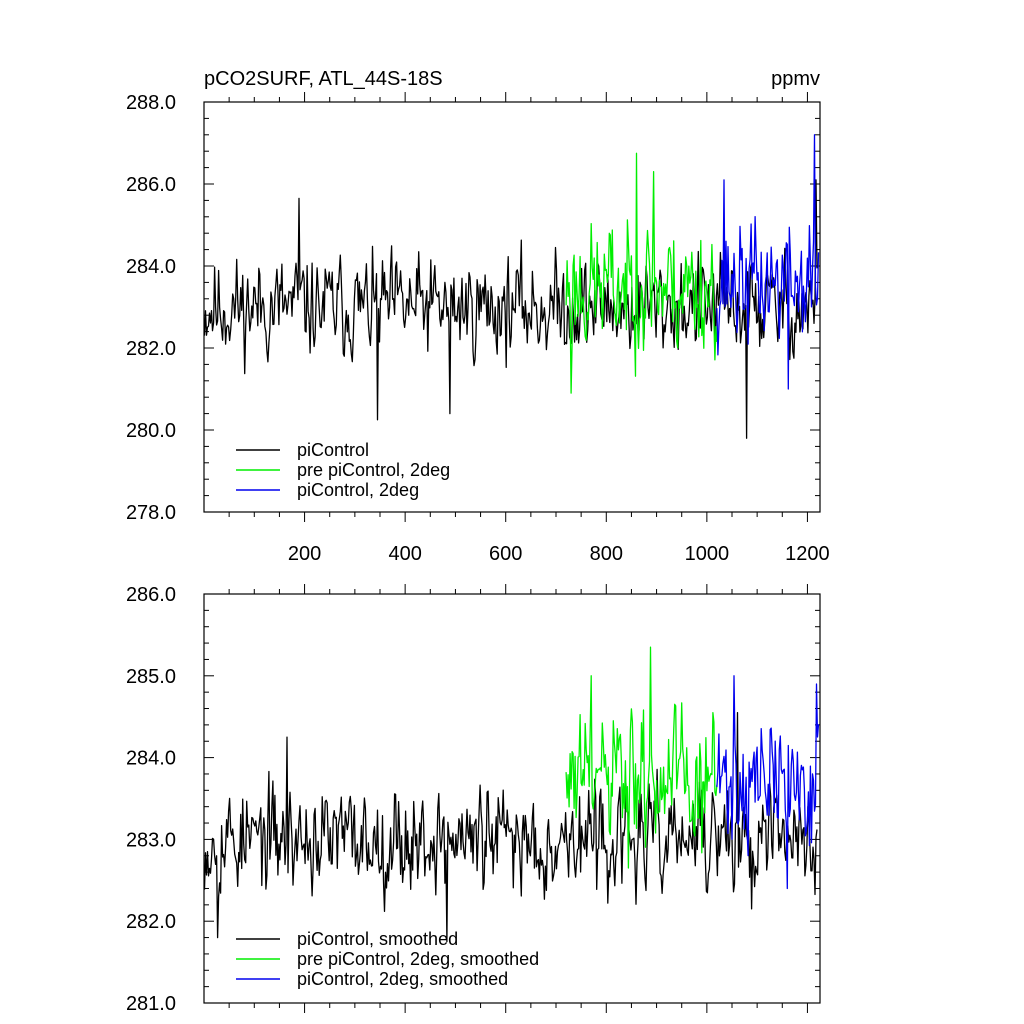 The height and width of the screenshot is (1024, 1024). Describe the element at coordinates (323, 79) in the screenshot. I see `chart-title: pCO2SURF, ATL_44S-18S` at that location.